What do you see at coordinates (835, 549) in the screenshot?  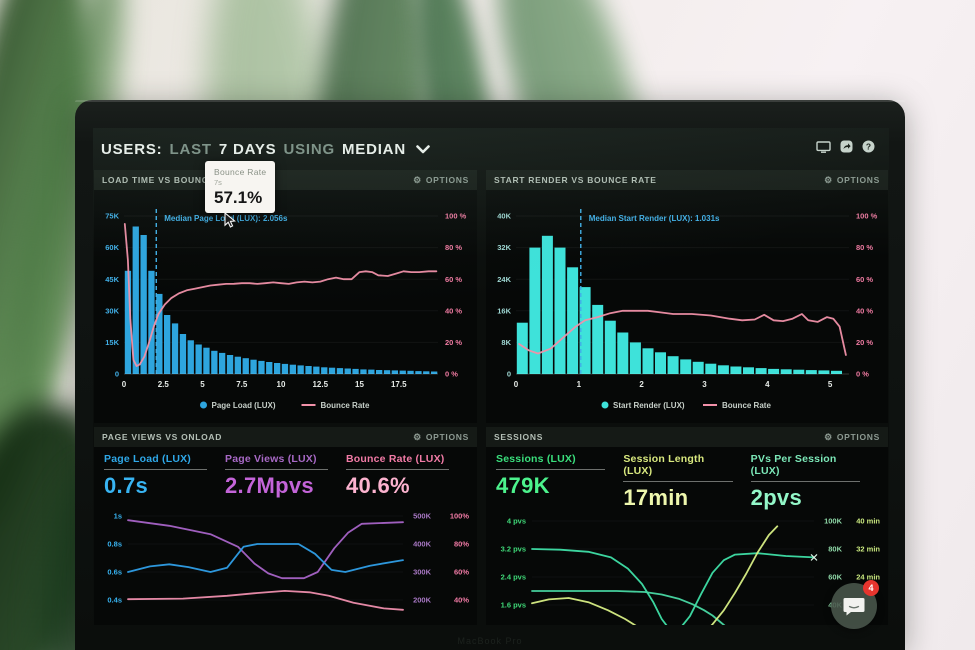 I see `svg-text: 80K` at bounding box center [835, 549].